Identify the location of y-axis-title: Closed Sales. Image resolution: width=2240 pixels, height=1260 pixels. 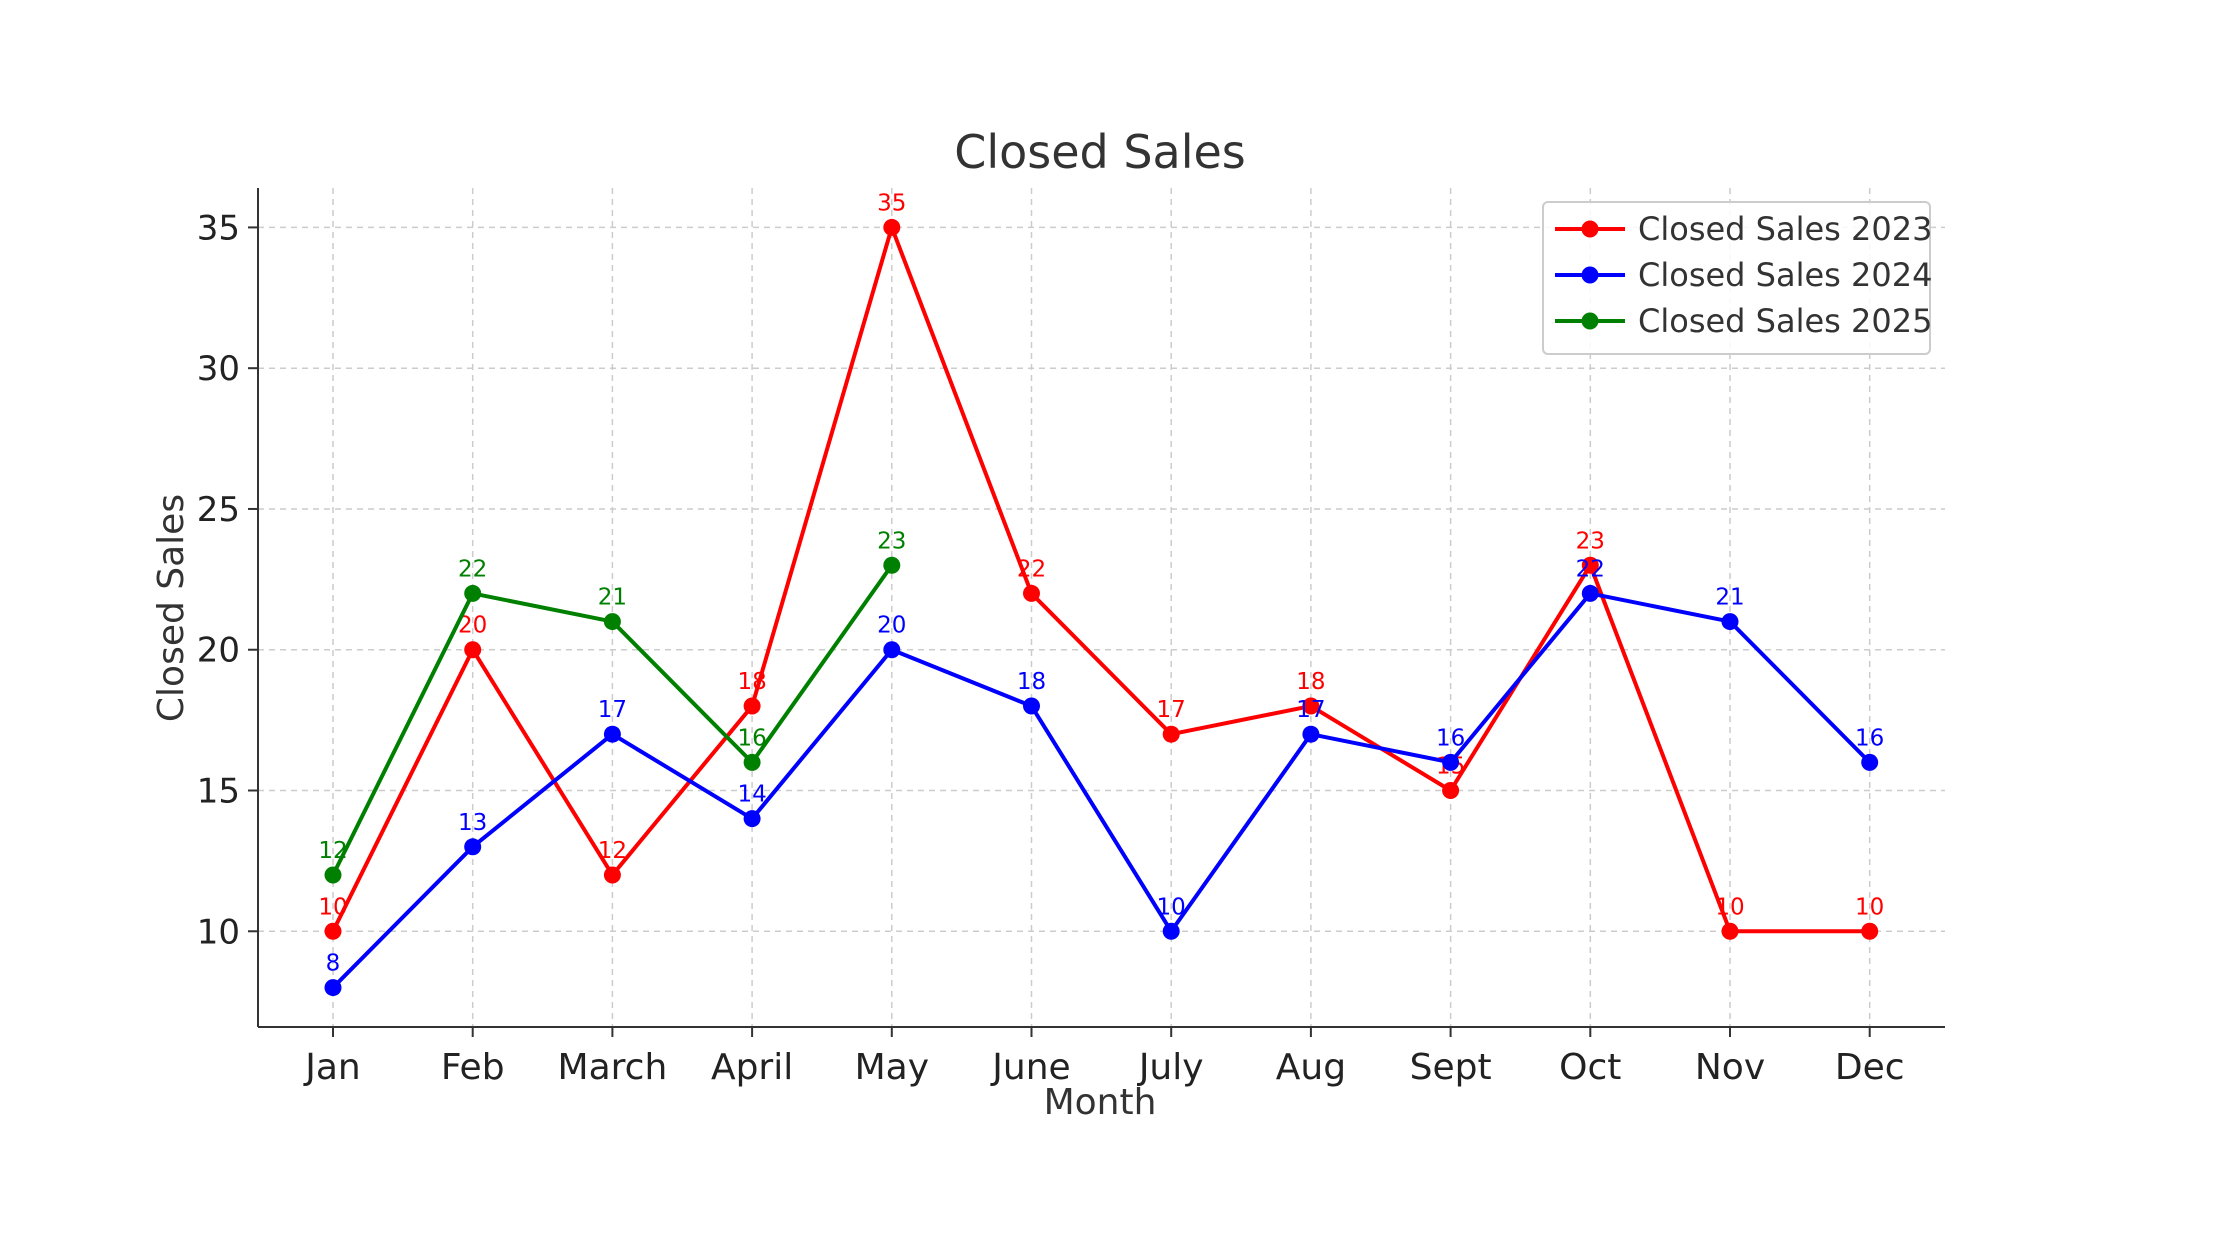
(171, 608).